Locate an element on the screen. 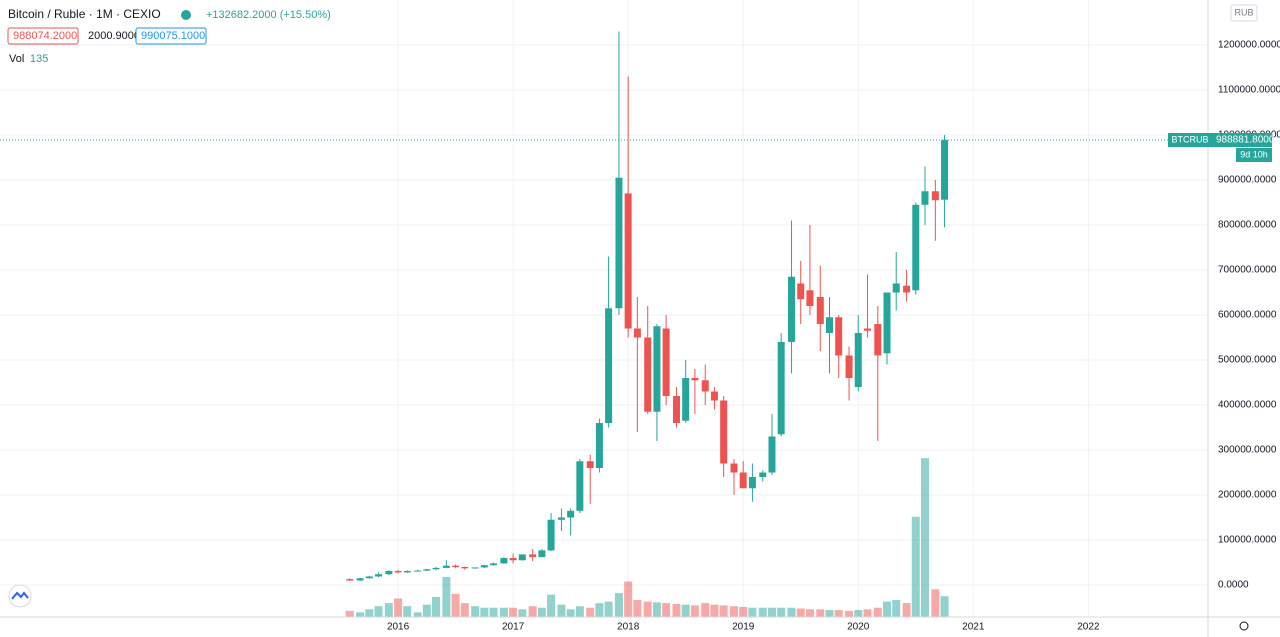  volume-title: Vol is located at coordinates (16, 59).